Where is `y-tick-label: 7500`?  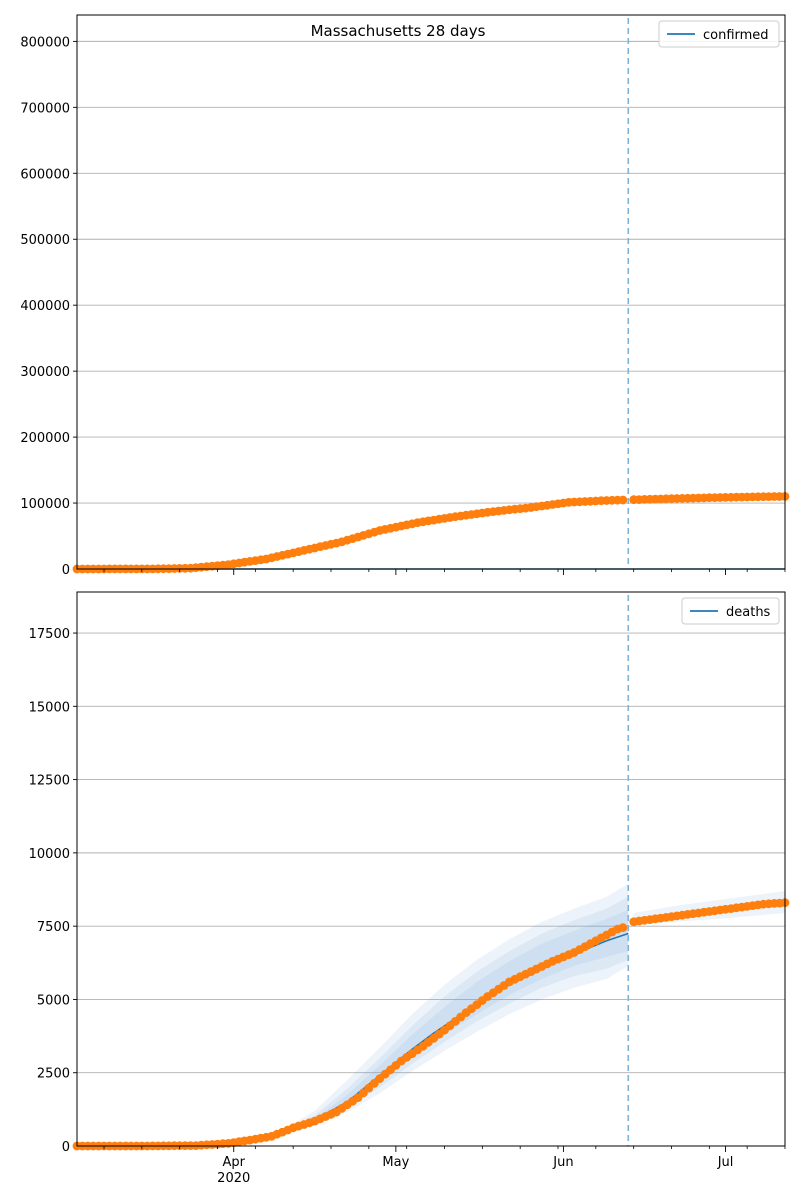
y-tick-label: 7500 is located at coordinates (53, 927).